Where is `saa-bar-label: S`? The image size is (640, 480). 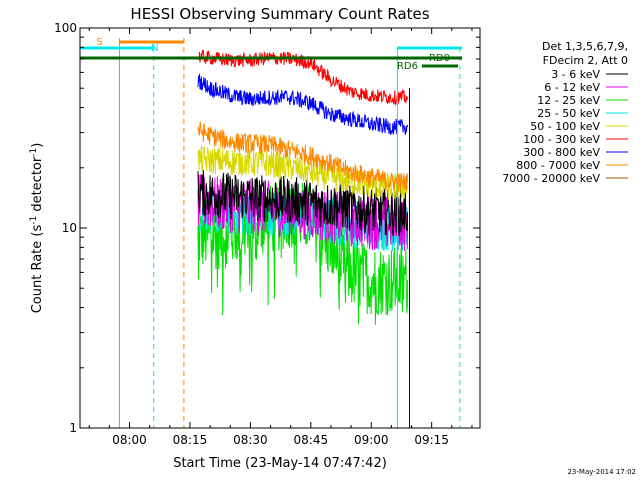
saa-bar-label: S is located at coordinates (100, 42).